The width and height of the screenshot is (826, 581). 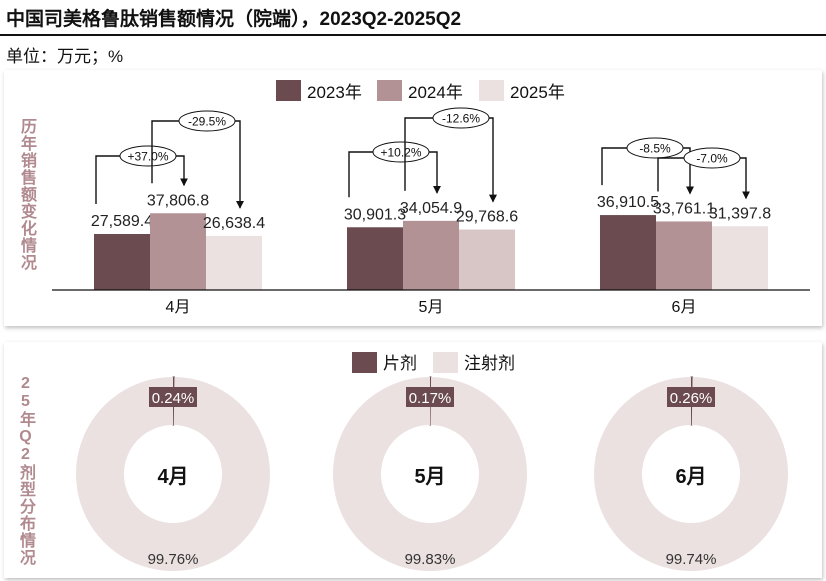 What do you see at coordinates (431, 307) in the screenshot?
I see `x-tick-label: 5月` at bounding box center [431, 307].